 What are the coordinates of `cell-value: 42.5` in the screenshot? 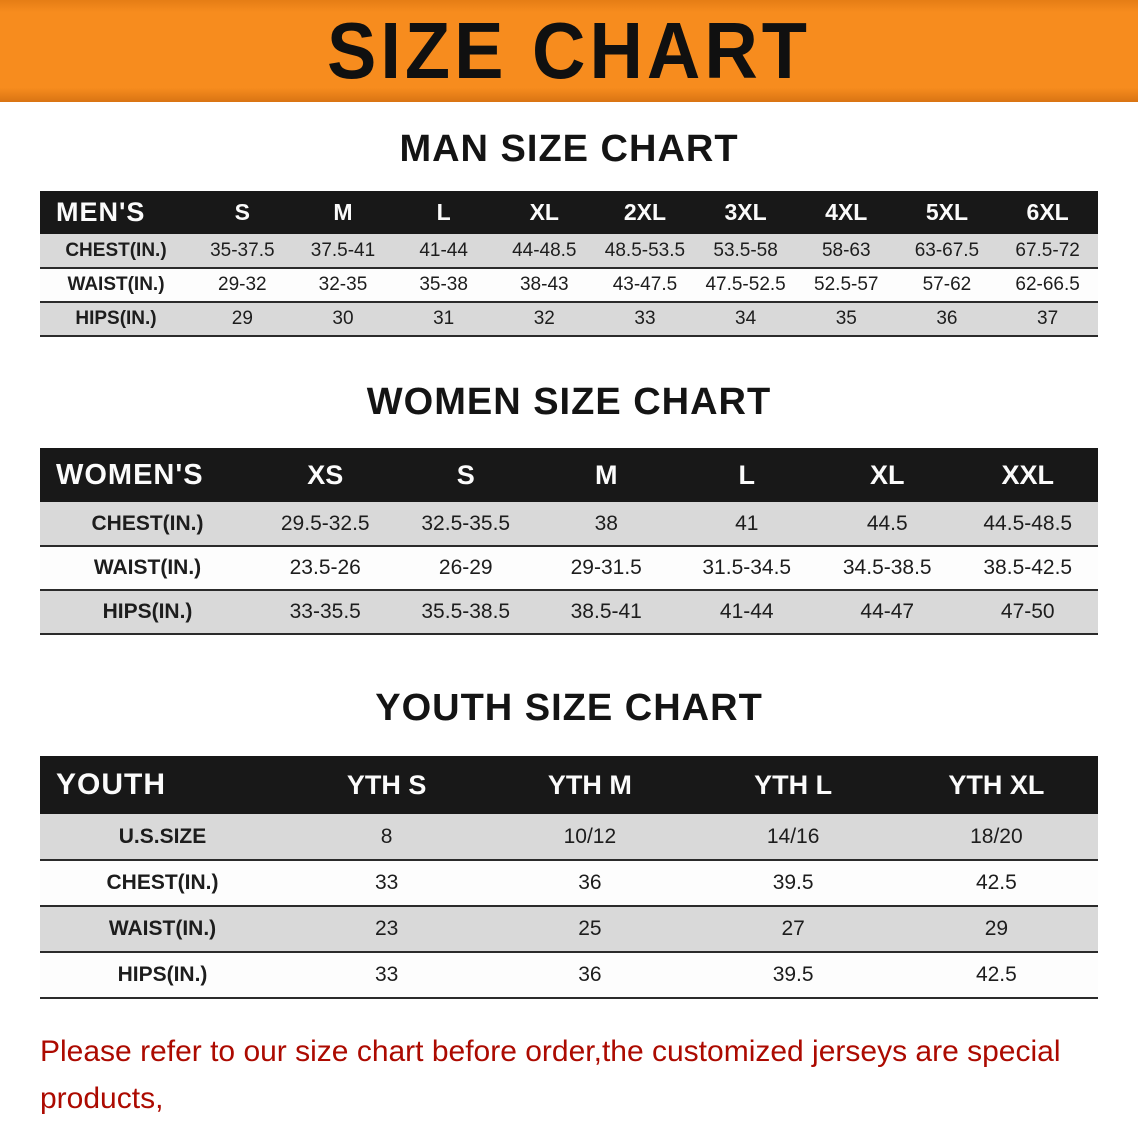 It's located at (996, 883).